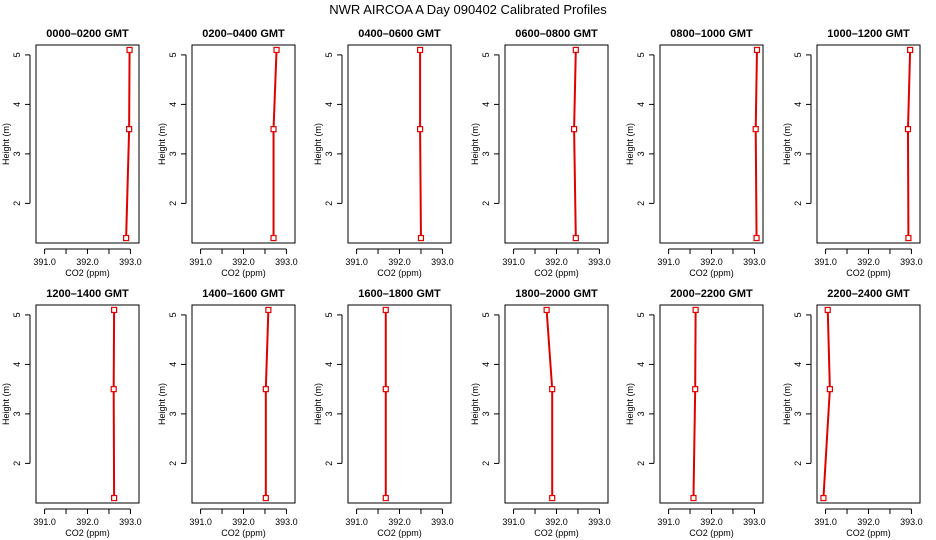 The width and height of the screenshot is (936, 540). What do you see at coordinates (399, 294) in the screenshot?
I see `panel-title: 1600–1800 GMT` at bounding box center [399, 294].